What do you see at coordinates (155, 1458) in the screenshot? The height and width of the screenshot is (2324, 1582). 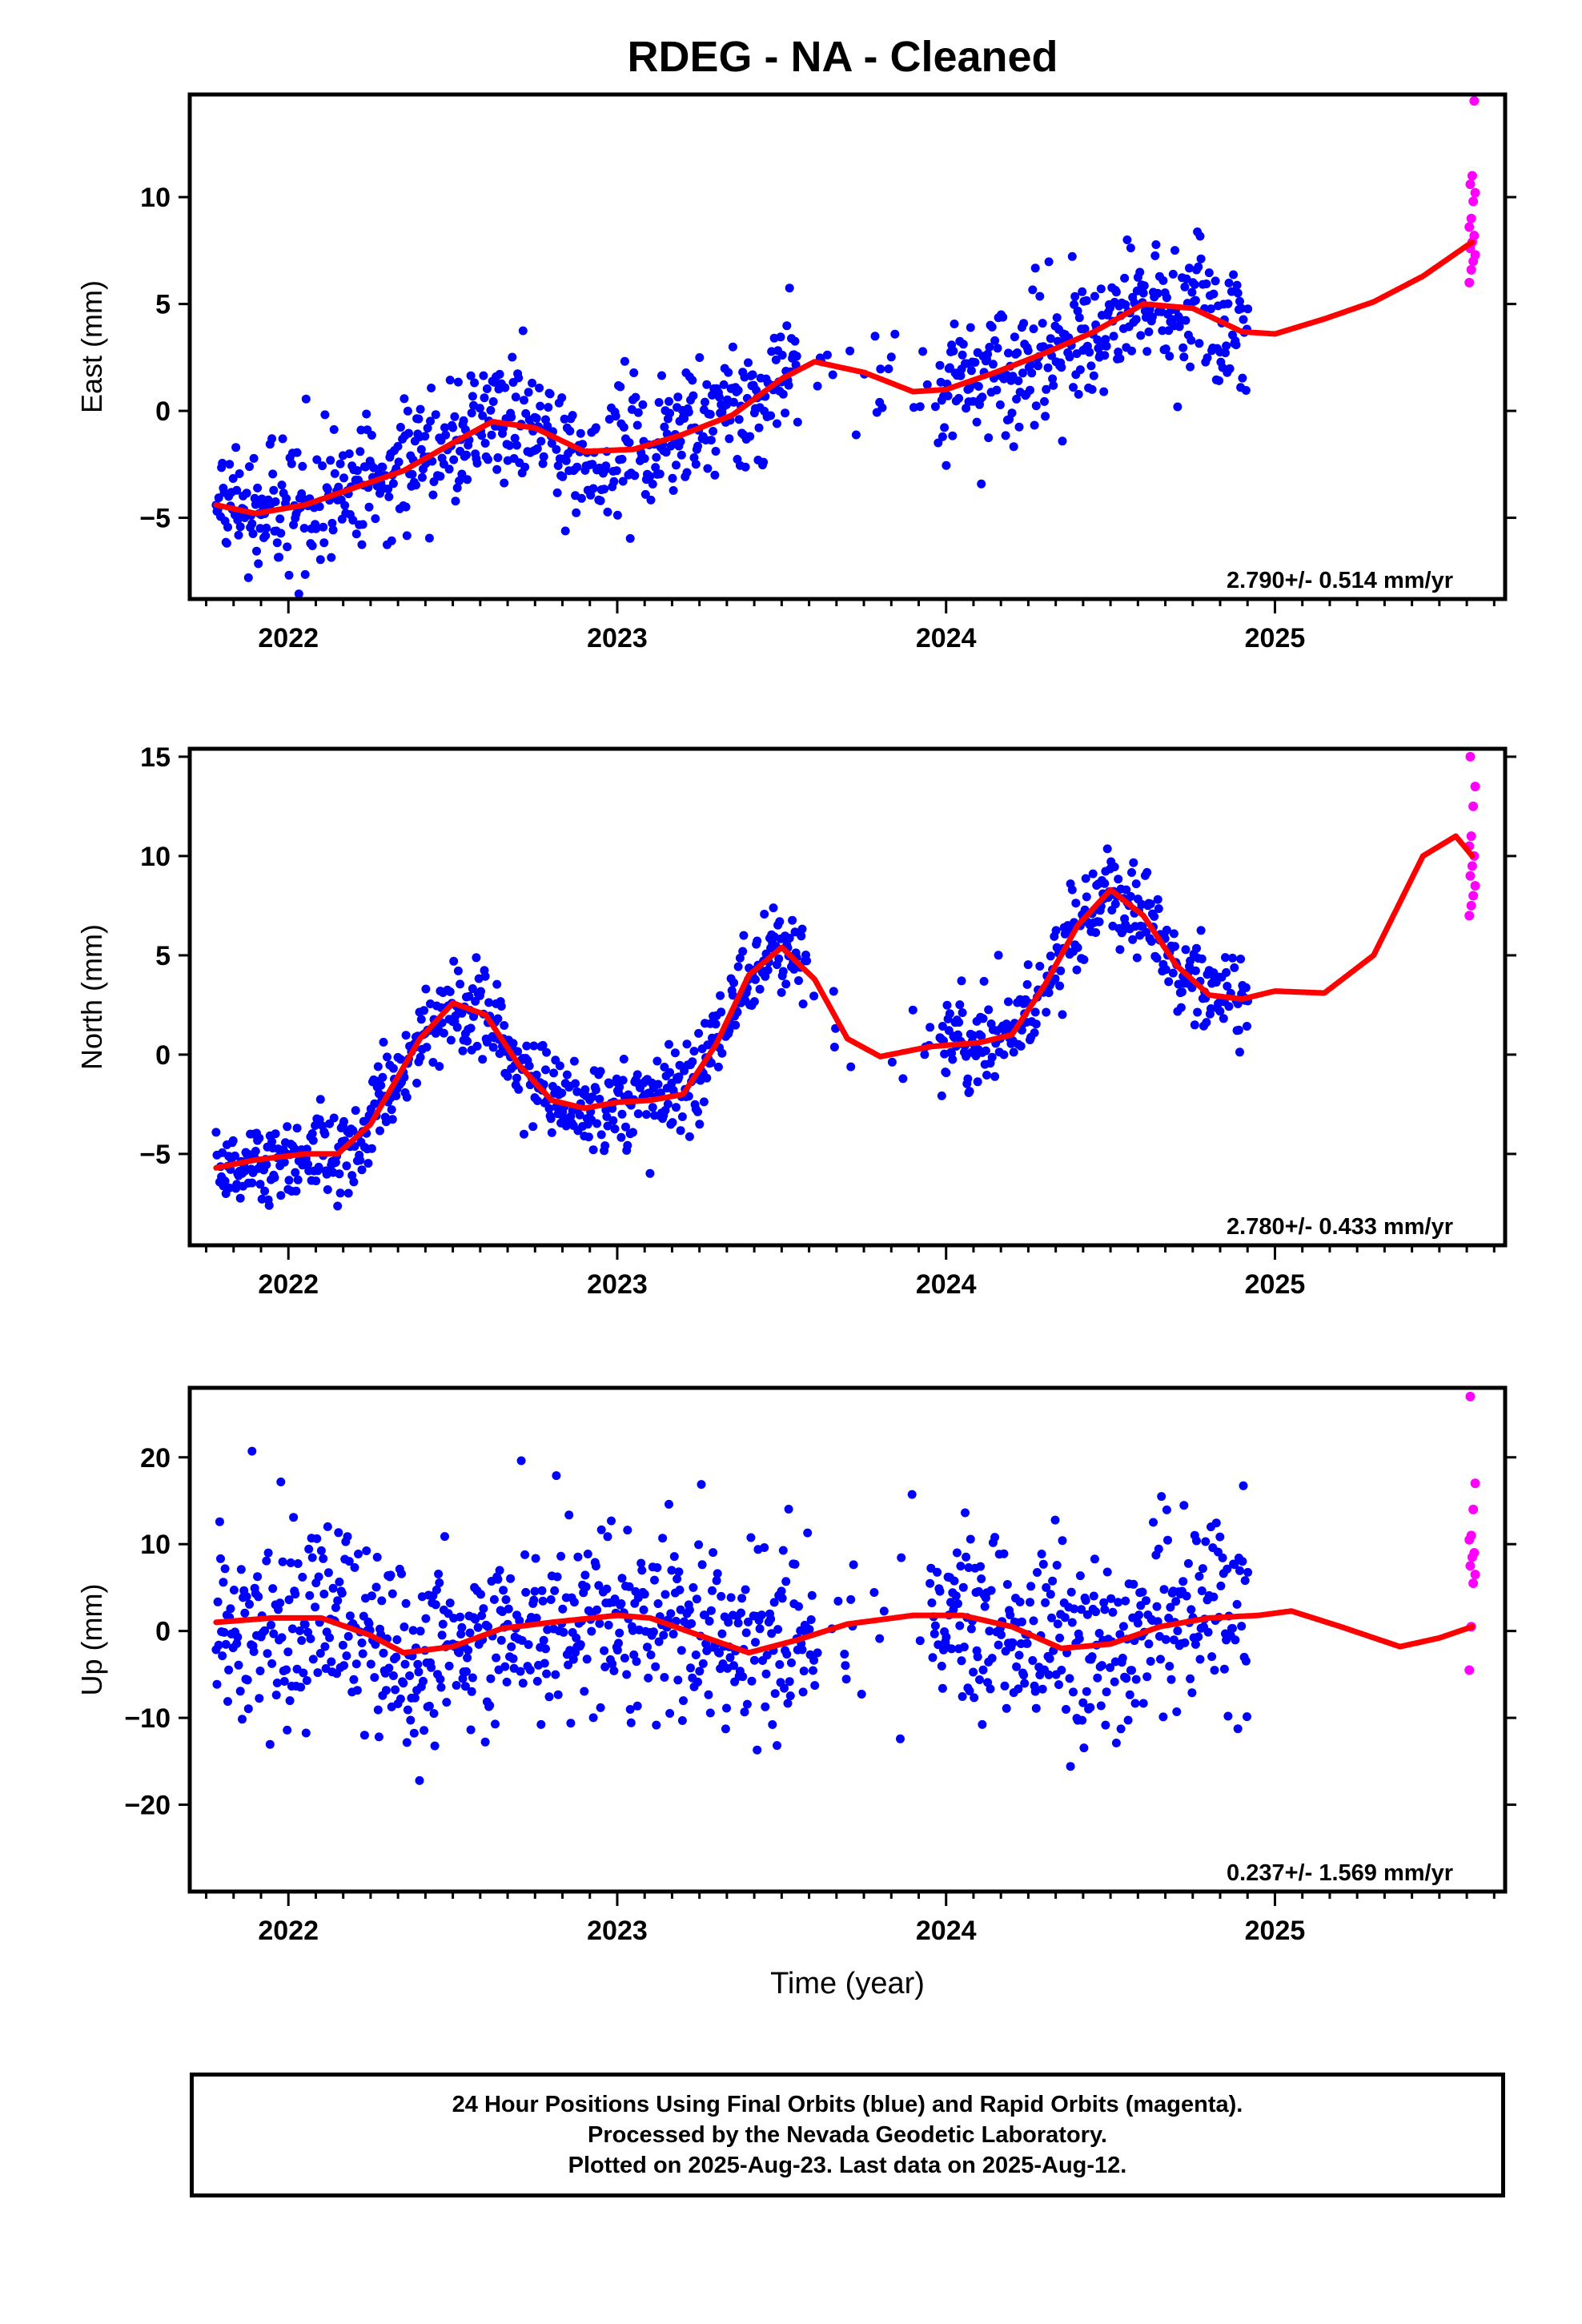 I see `up-ytick-label: 20` at bounding box center [155, 1458].